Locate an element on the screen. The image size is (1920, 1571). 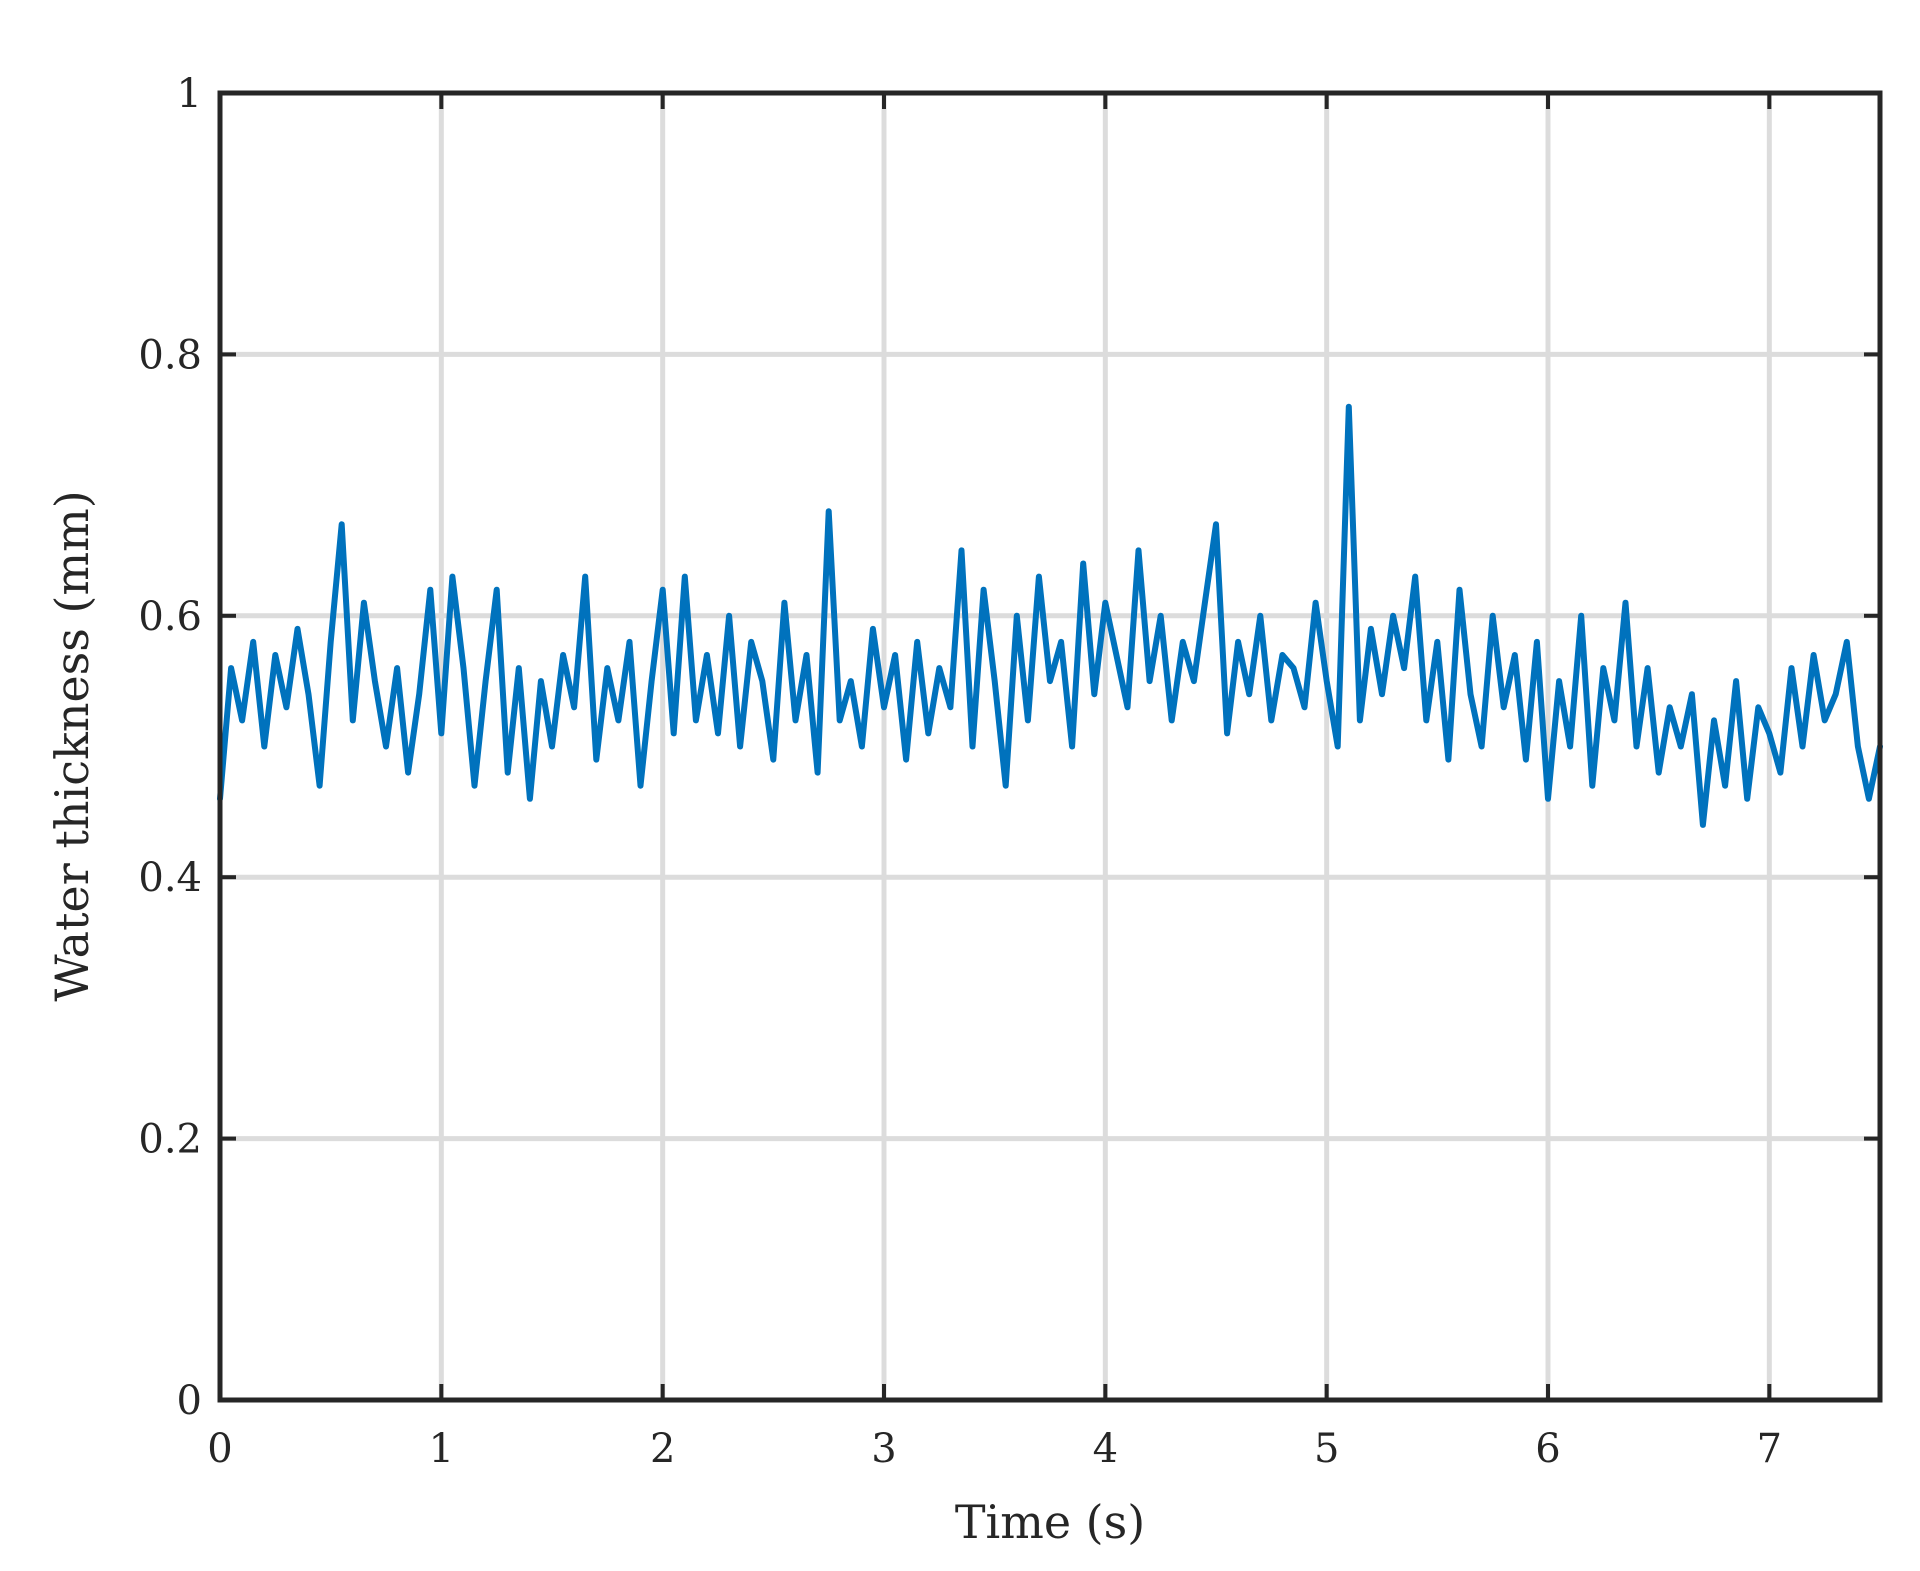
y-axis-label: Water thickness (mm) is located at coordinates (72, 745).